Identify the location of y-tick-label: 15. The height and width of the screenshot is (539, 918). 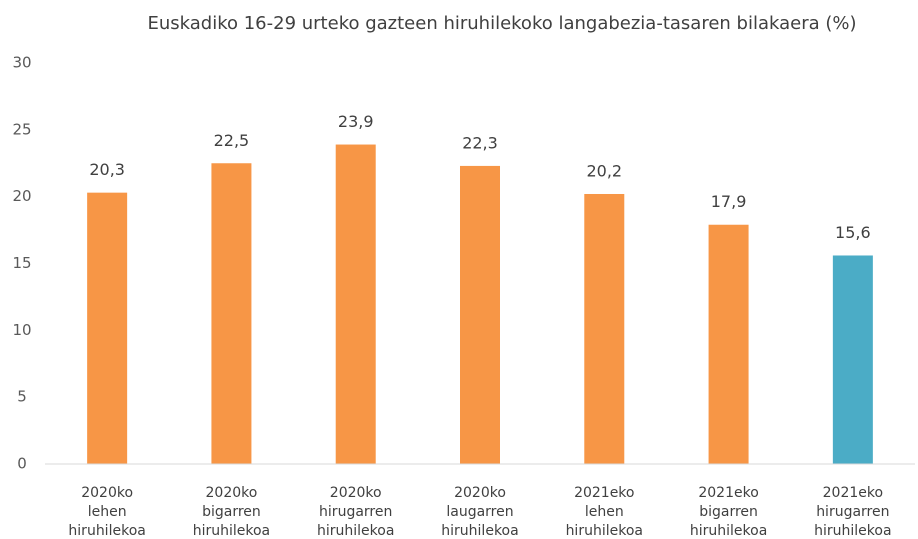
(21, 263).